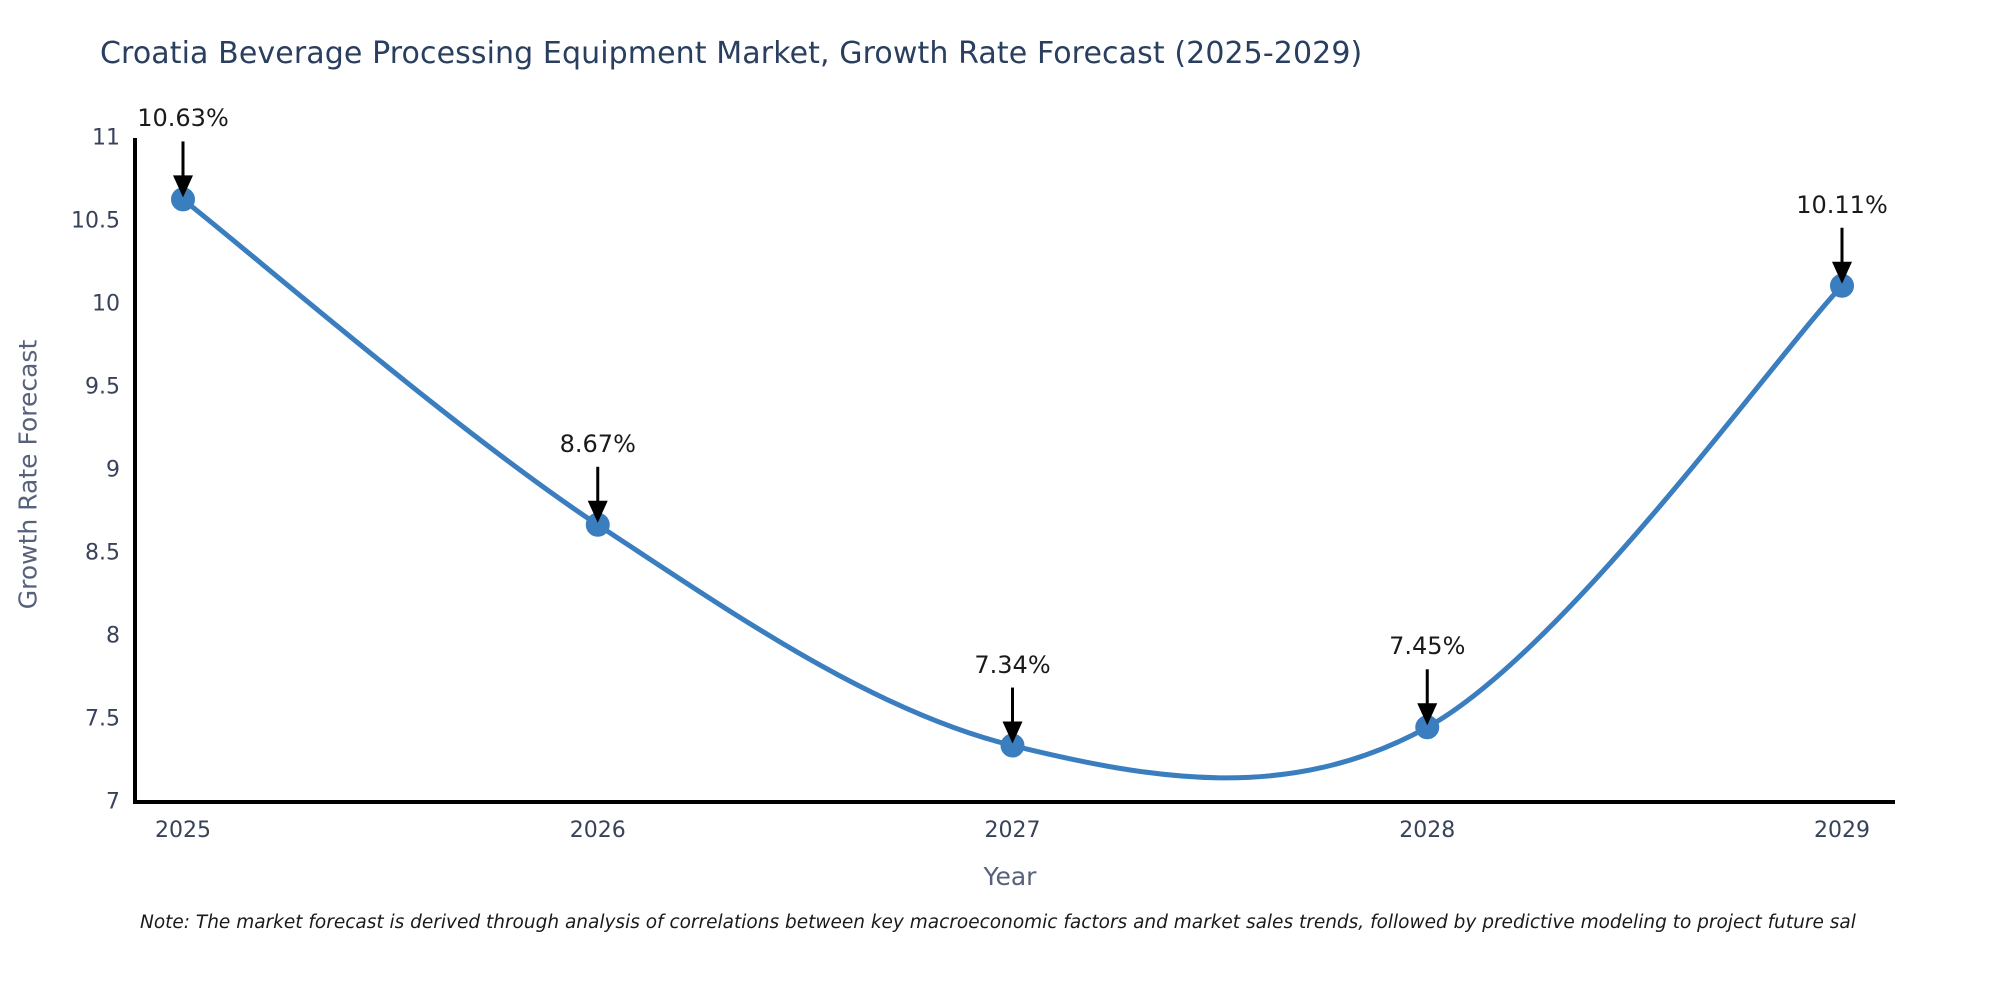 The height and width of the screenshot is (1000, 2000). What do you see at coordinates (183, 830) in the screenshot?
I see `x-tick-label: 2025` at bounding box center [183, 830].